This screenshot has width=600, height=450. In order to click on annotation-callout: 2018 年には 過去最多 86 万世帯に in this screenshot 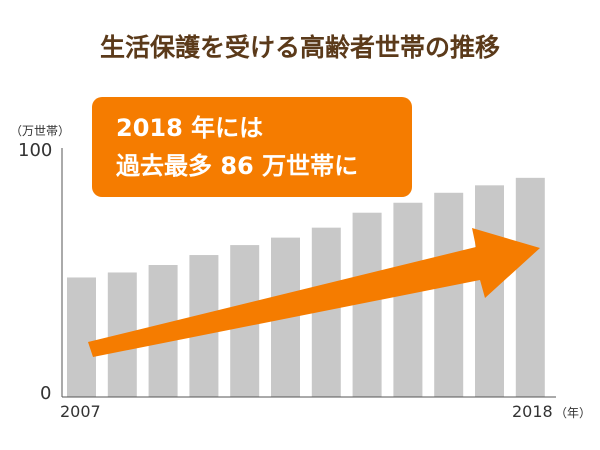, I will do `click(252, 147)`.